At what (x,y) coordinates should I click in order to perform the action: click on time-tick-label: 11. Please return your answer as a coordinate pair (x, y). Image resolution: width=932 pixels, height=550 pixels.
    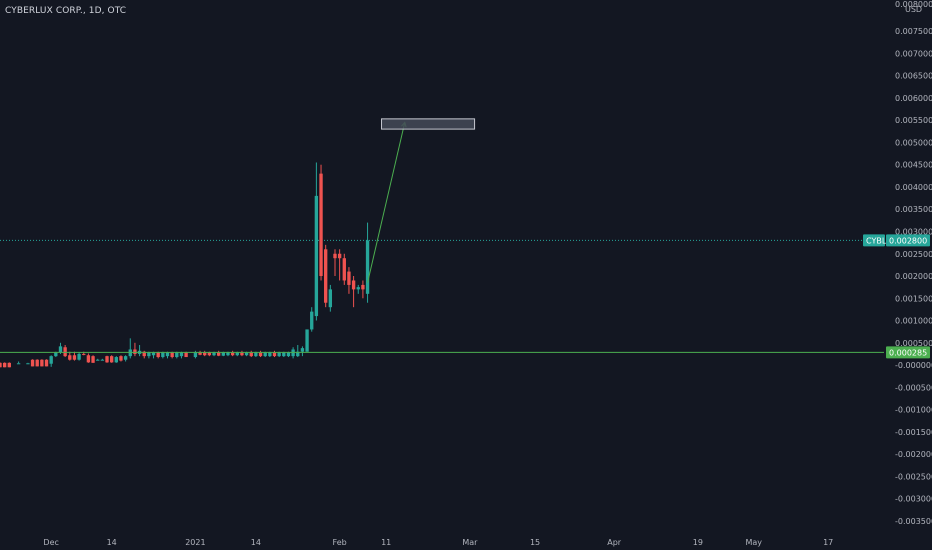
    Looking at the image, I should click on (386, 542).